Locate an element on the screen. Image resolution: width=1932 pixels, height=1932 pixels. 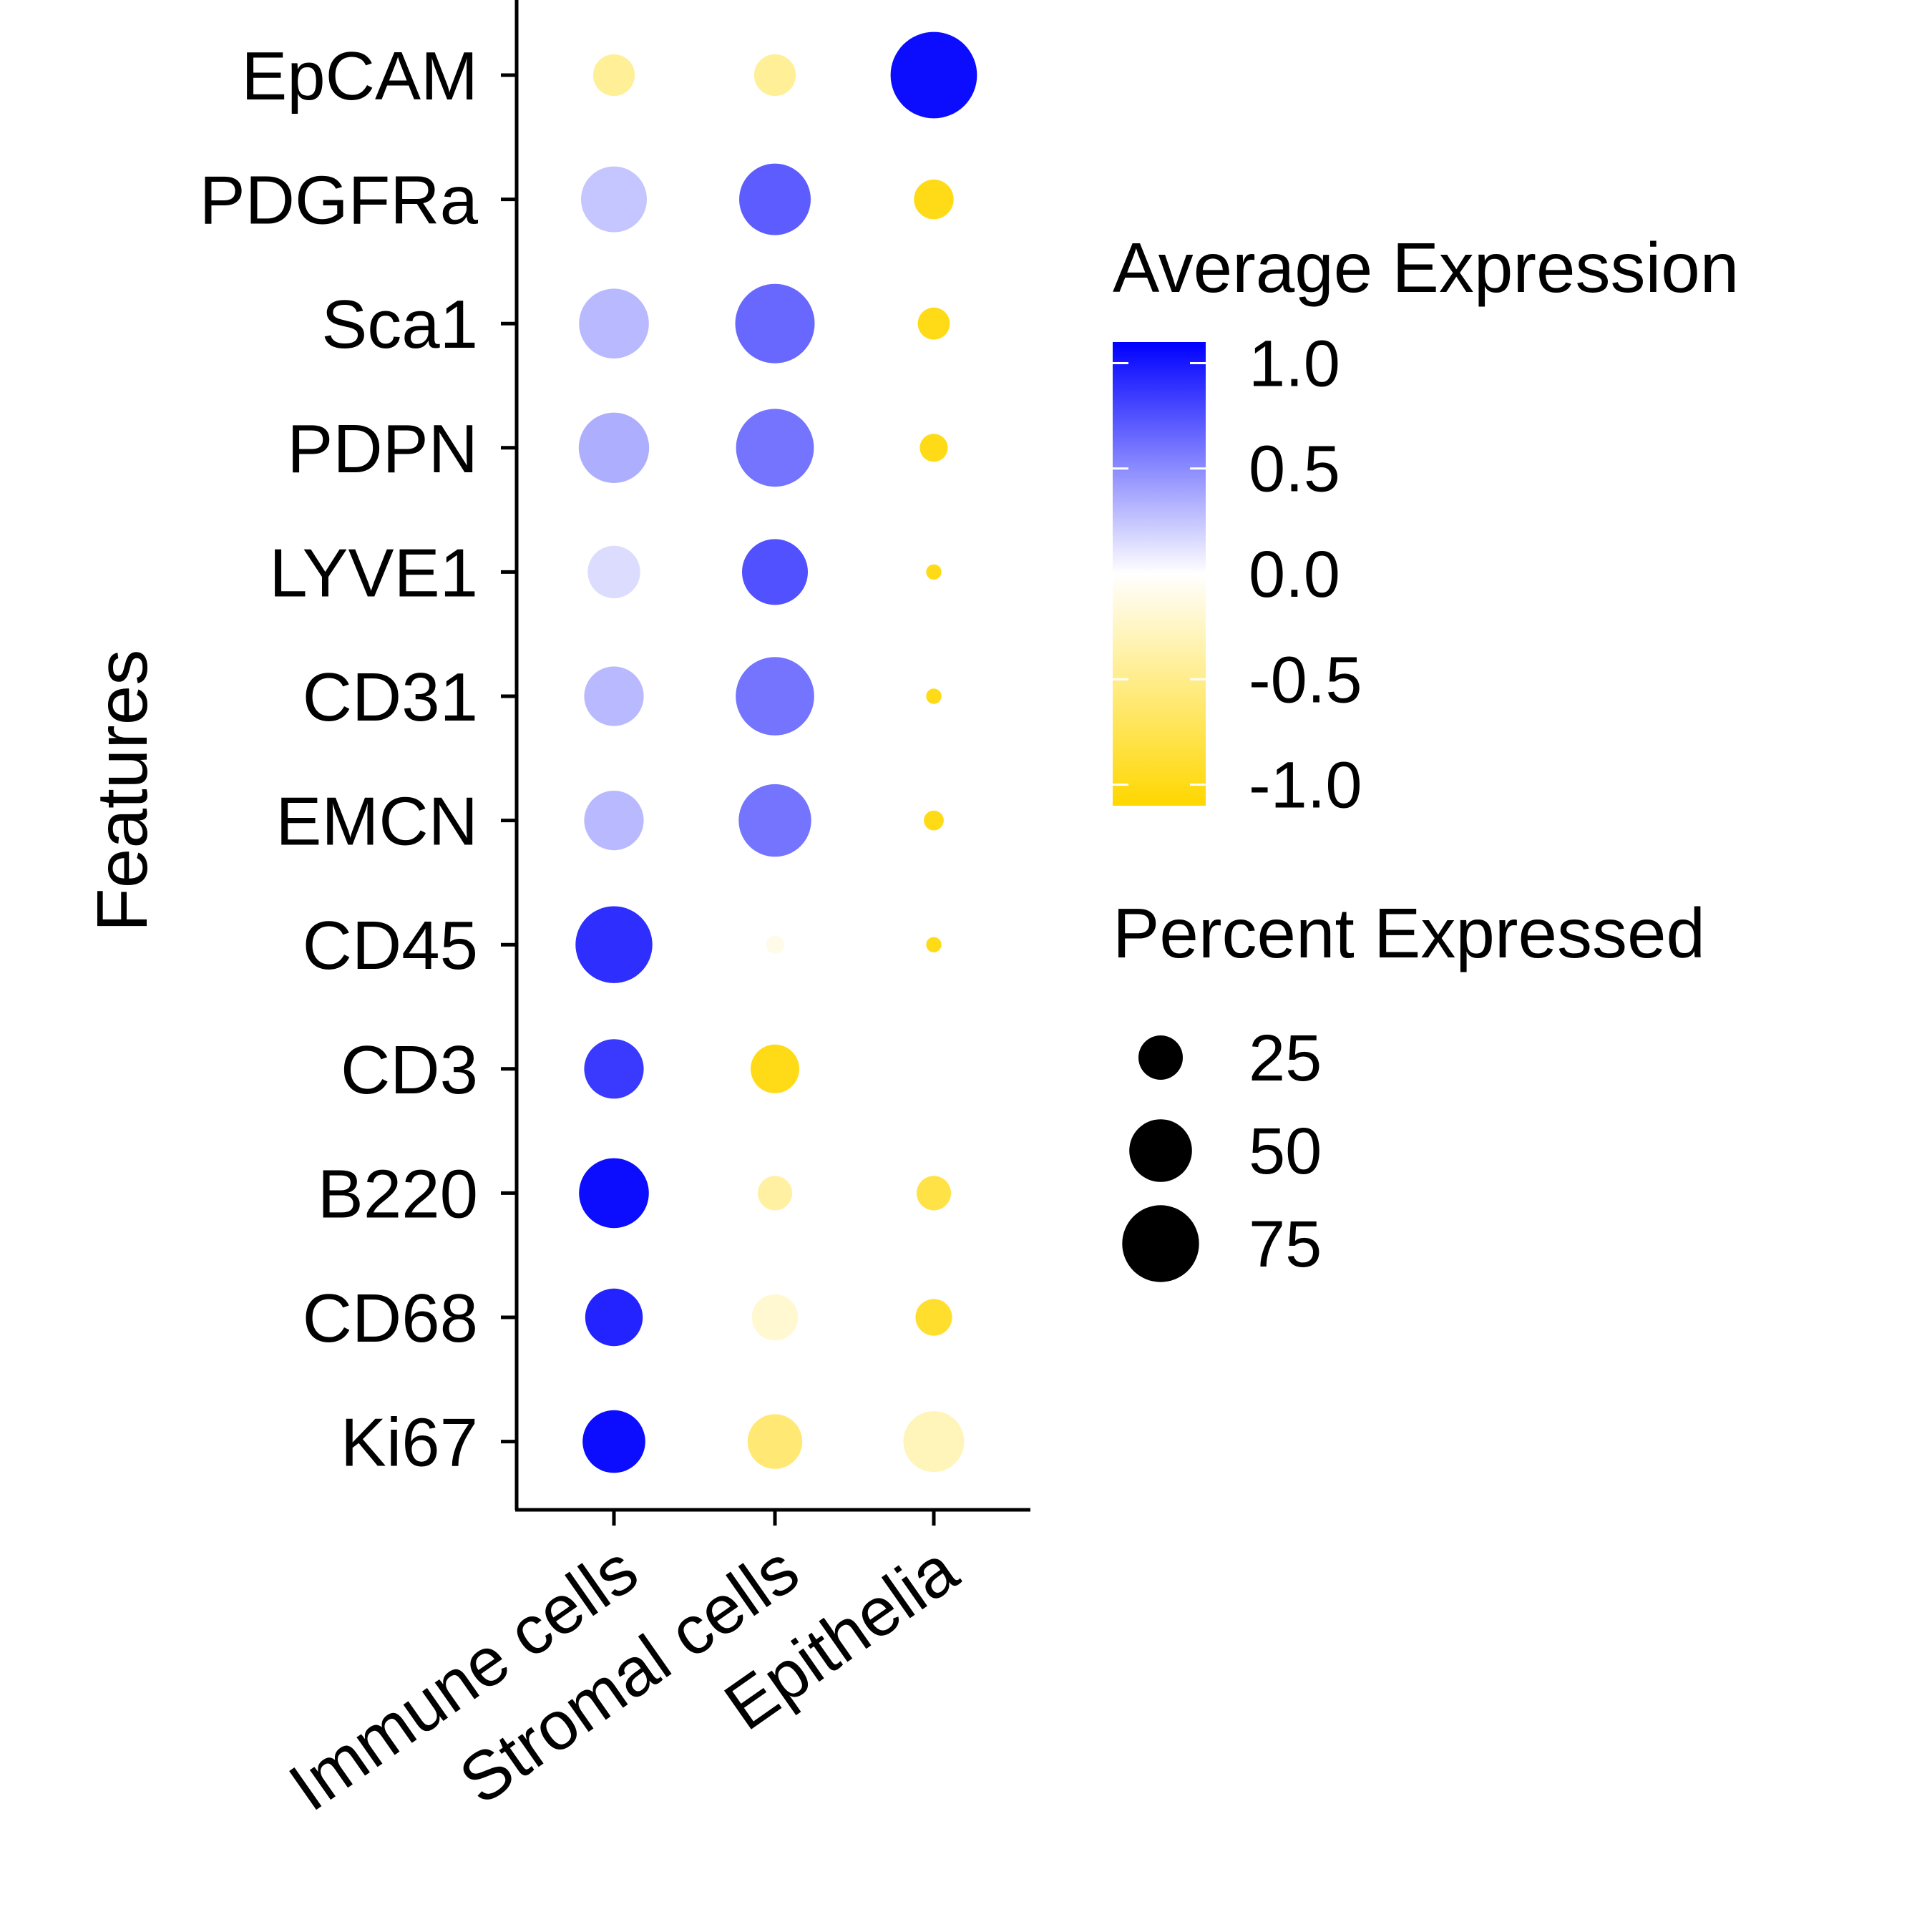
color-legend-ticks: 1.0 0.5 0.0 -0.5 -1.0 is located at coordinates (1237, 574).